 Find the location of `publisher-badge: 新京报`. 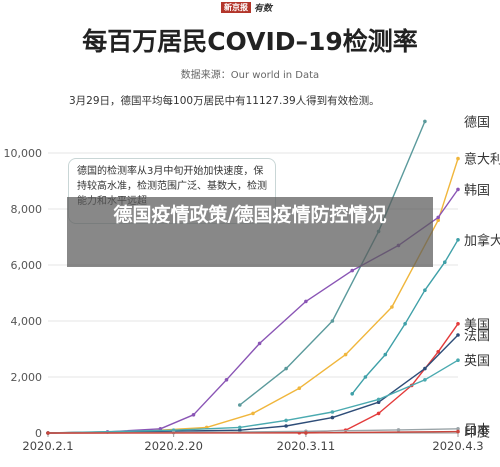

publisher-badge: 新京报 is located at coordinates (236, 7).